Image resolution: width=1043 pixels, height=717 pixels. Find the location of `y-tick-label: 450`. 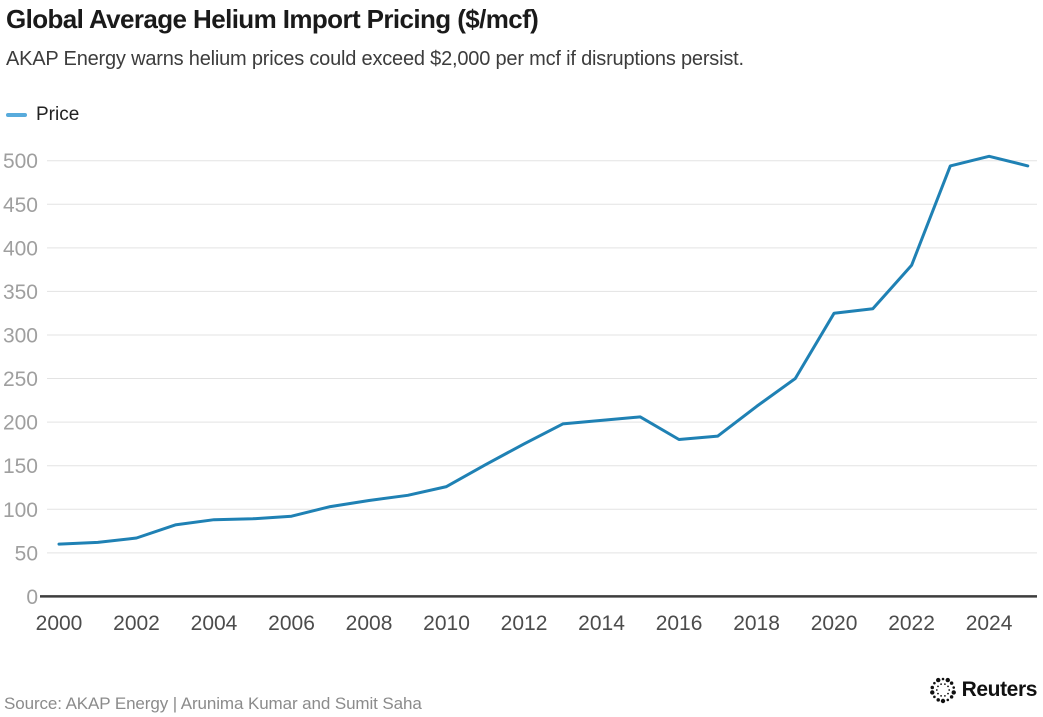

y-tick-label: 450 is located at coordinates (20, 205).